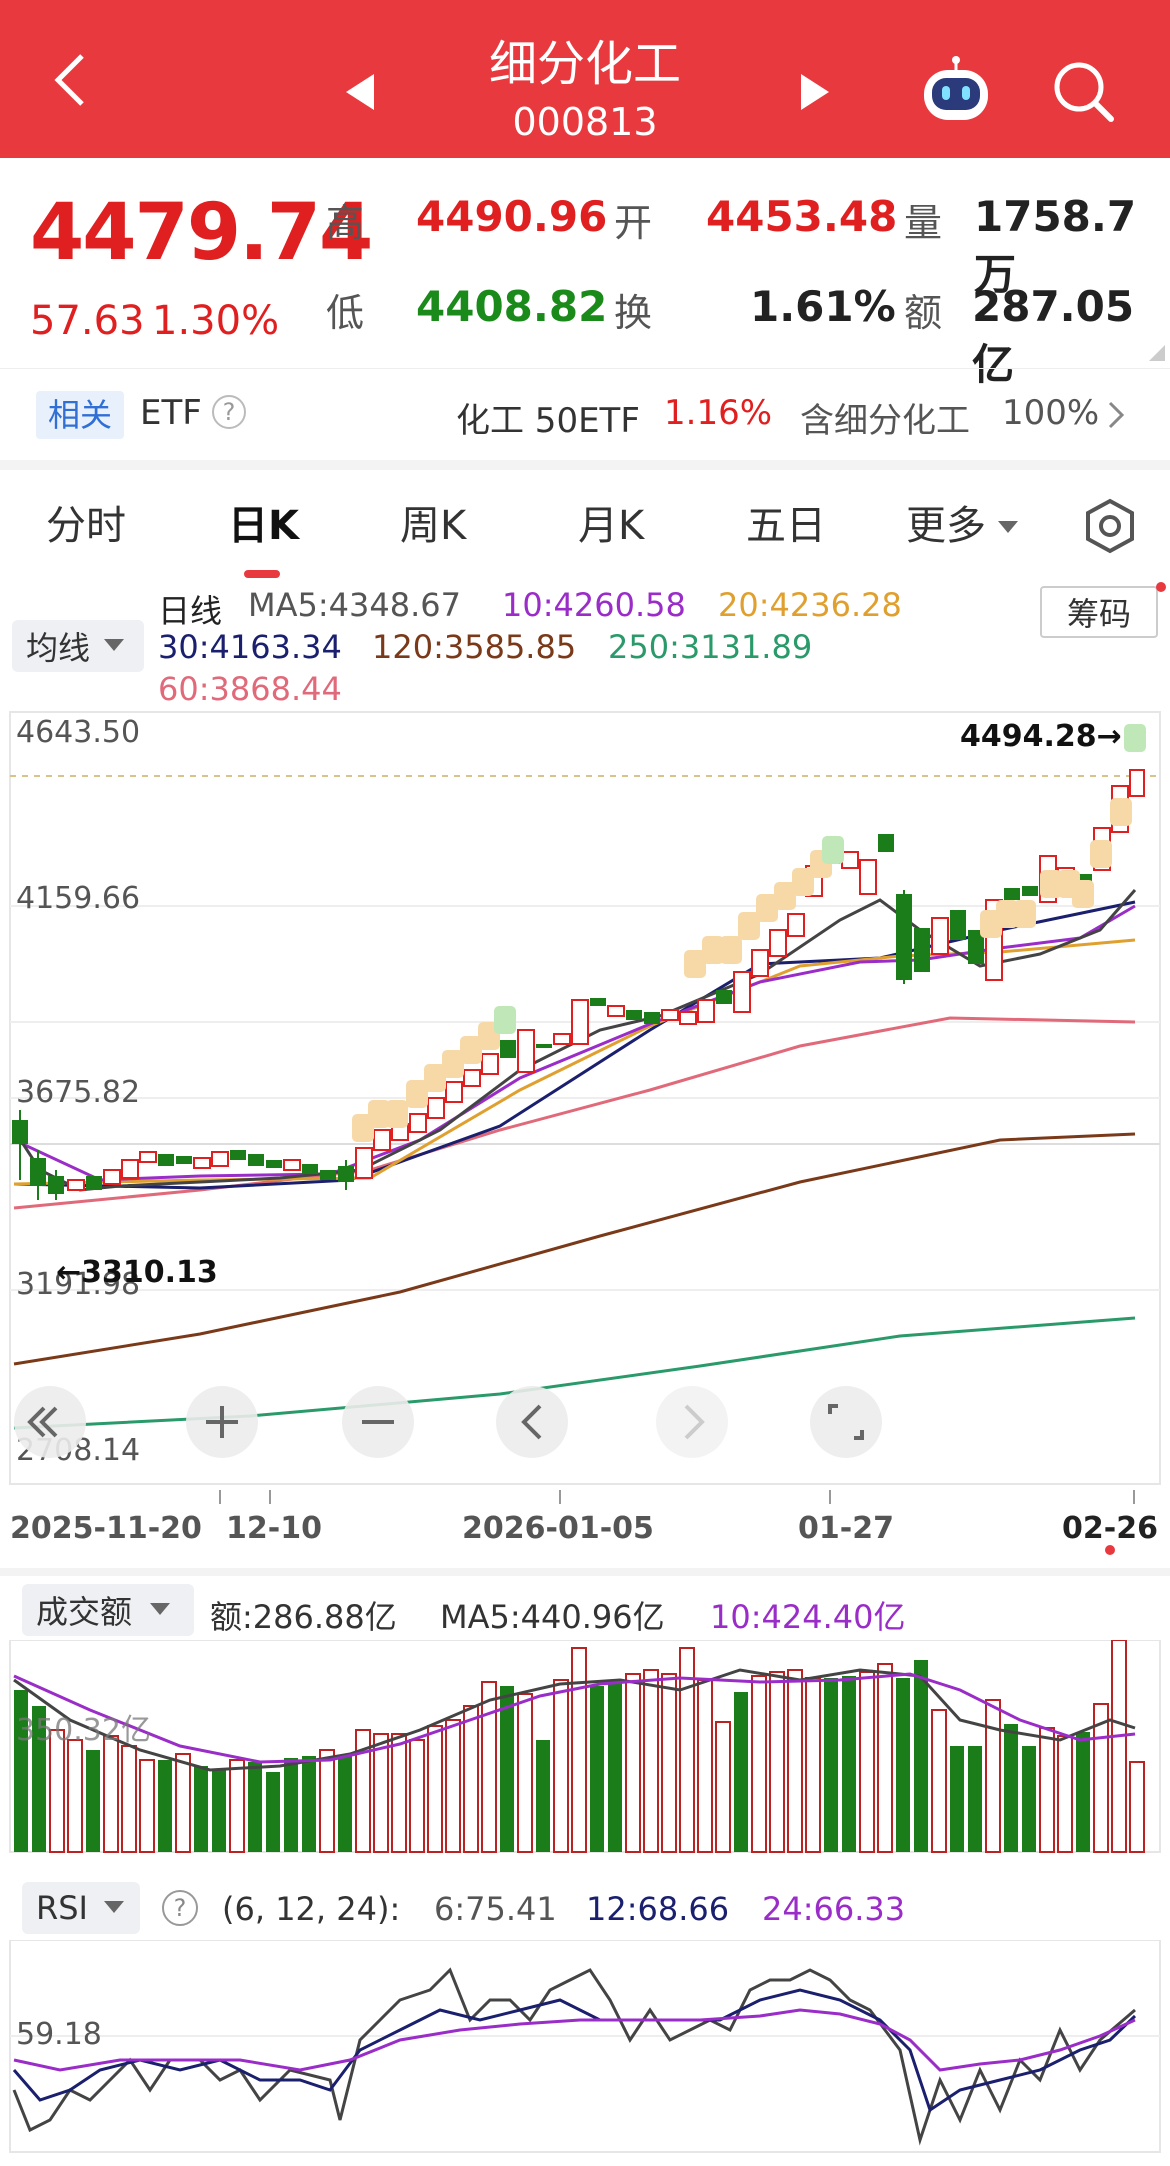 The height and width of the screenshot is (2166, 1170). I want to click on prev-stock-icon, so click(360, 92).